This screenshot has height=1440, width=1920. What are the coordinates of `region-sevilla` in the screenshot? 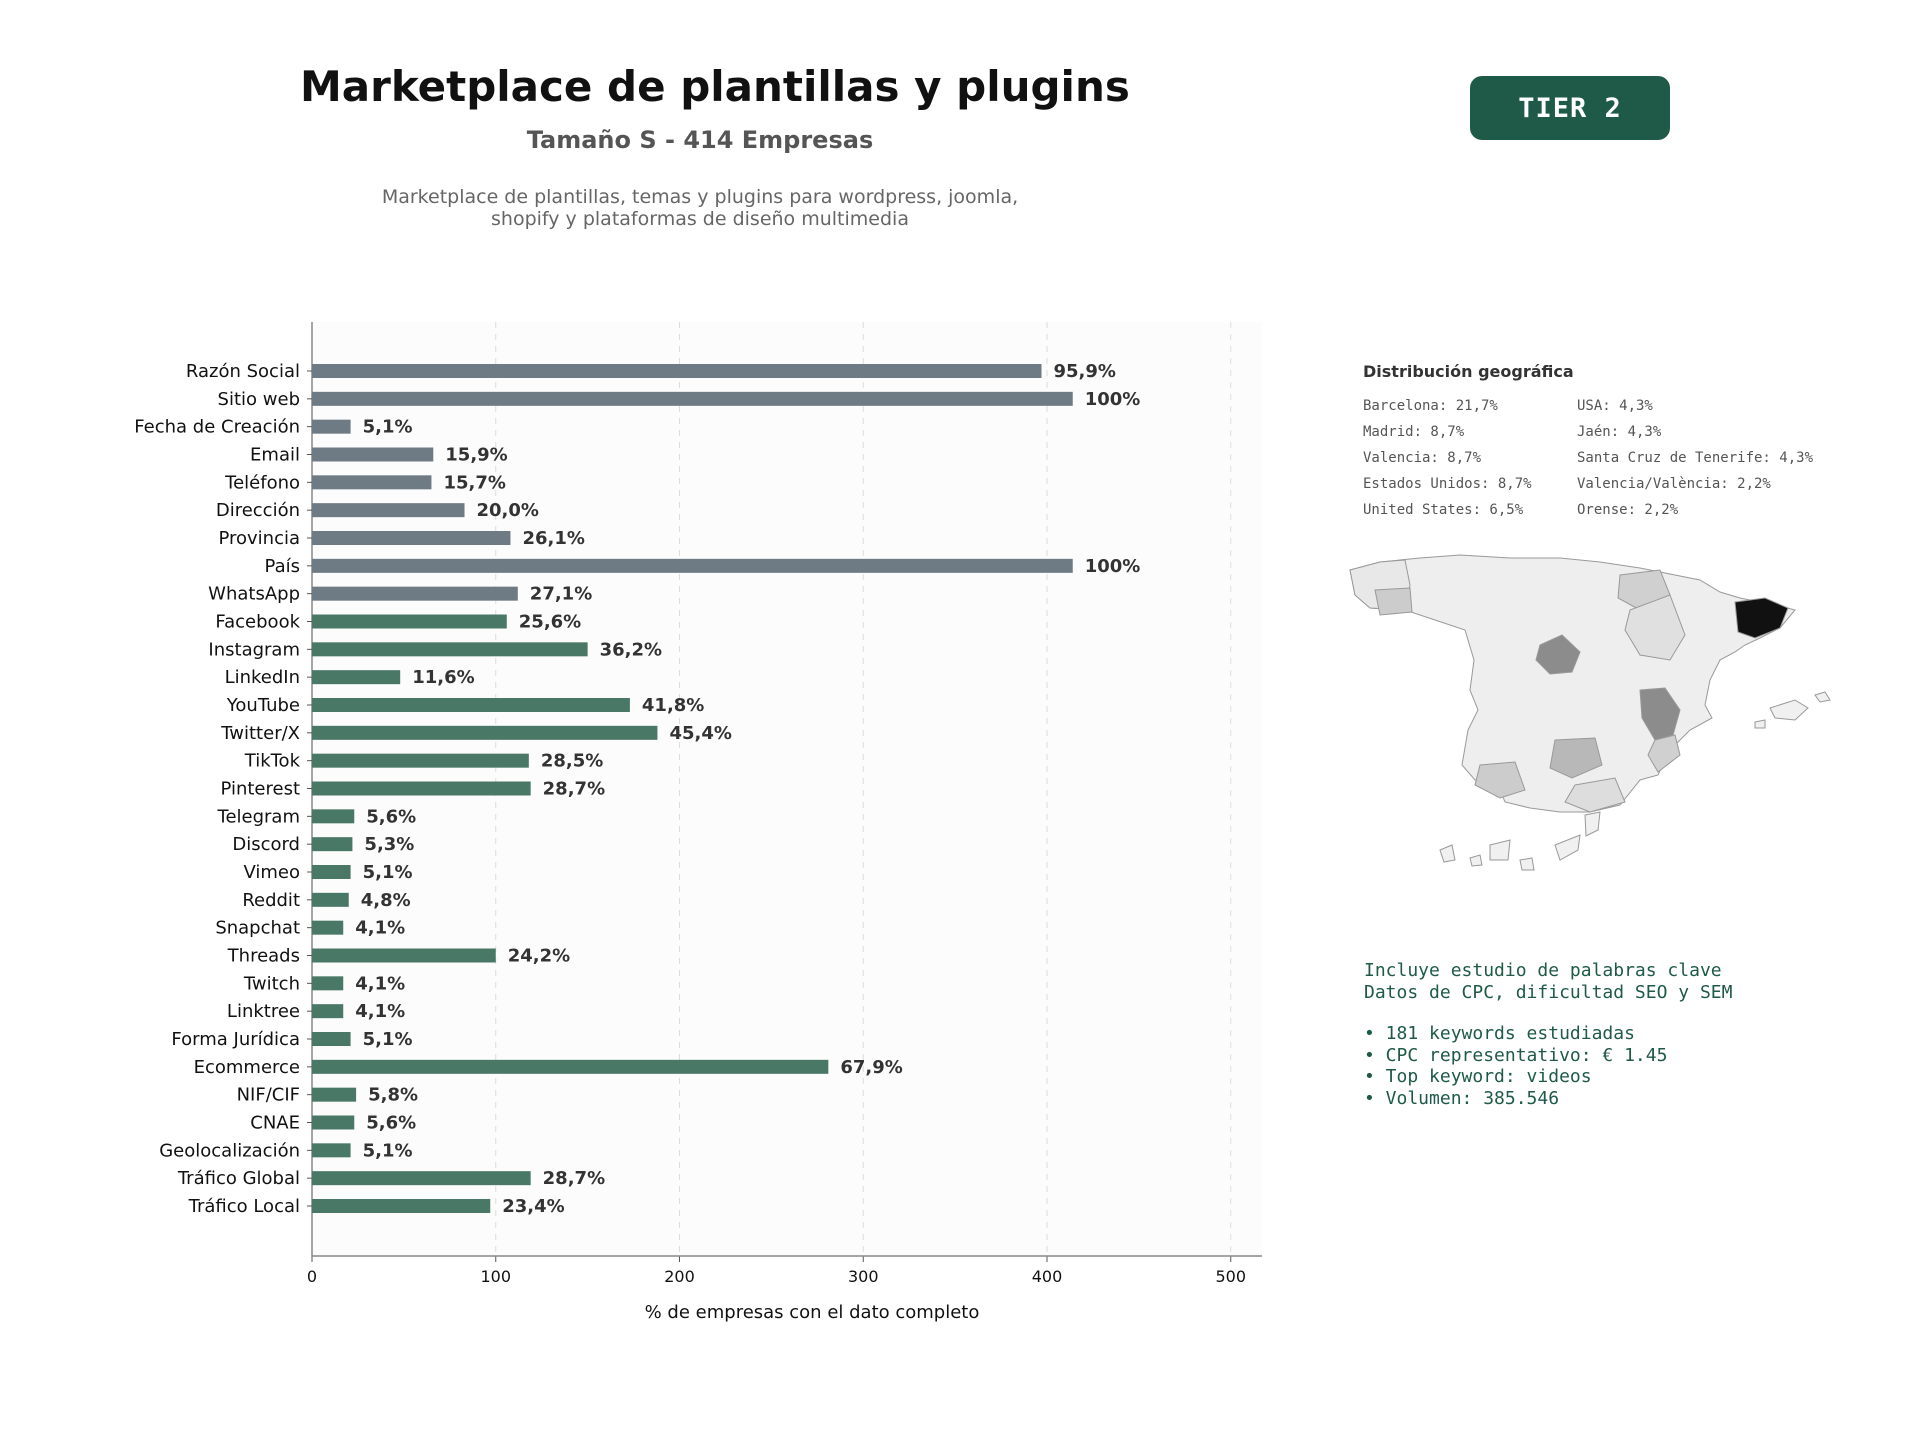 It's located at (1500, 780).